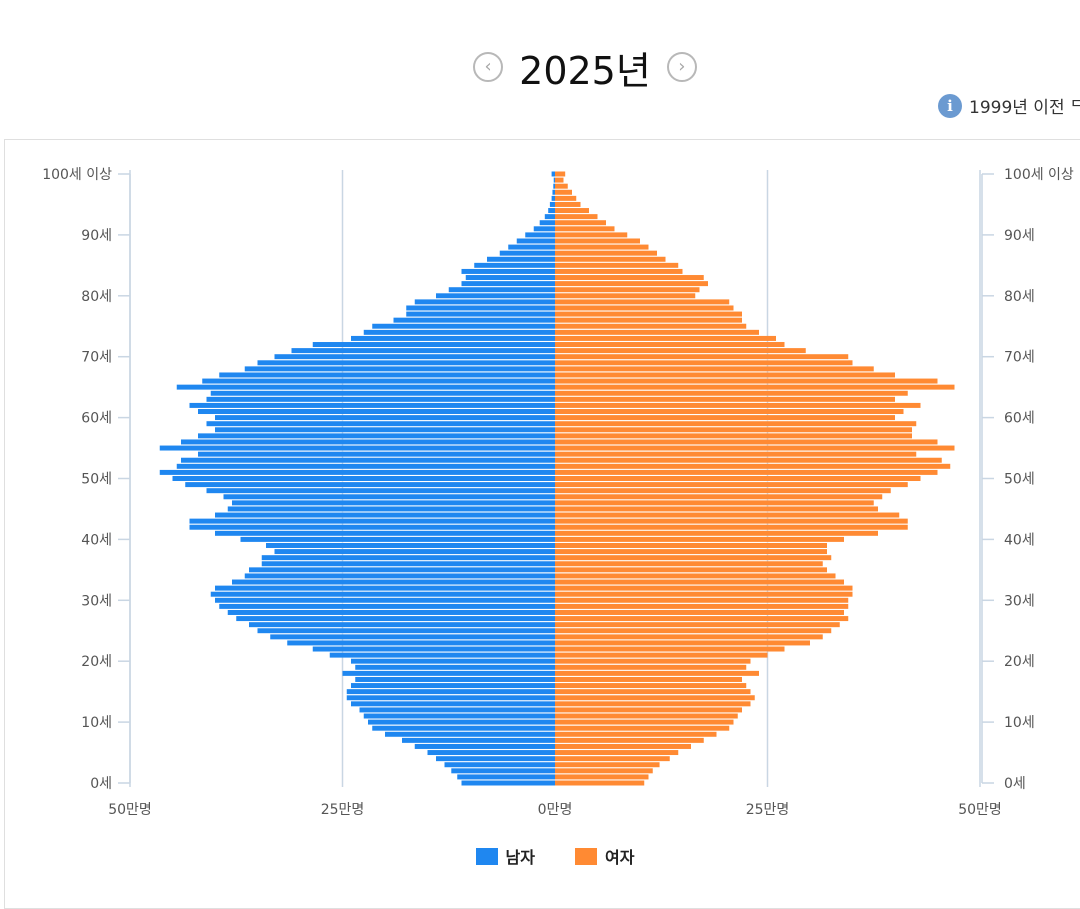  I want to click on y-tick-label-right-9: 90세, so click(1019, 236).